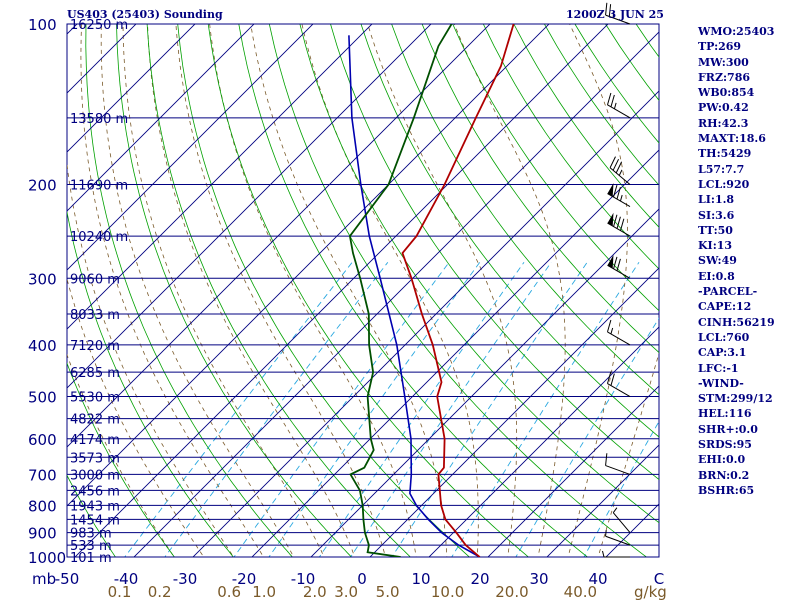 Image resolution: width=800 pixels, height=600 pixels. What do you see at coordinates (724, 77) in the screenshot?
I see `index-item: FRZ:786` at bounding box center [724, 77].